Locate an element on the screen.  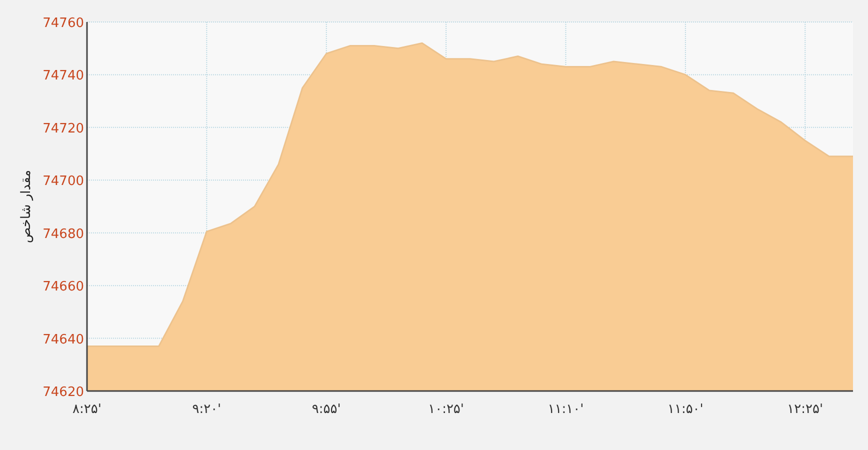
x-tick-label: ۸:۲۵' is located at coordinates (87, 409).